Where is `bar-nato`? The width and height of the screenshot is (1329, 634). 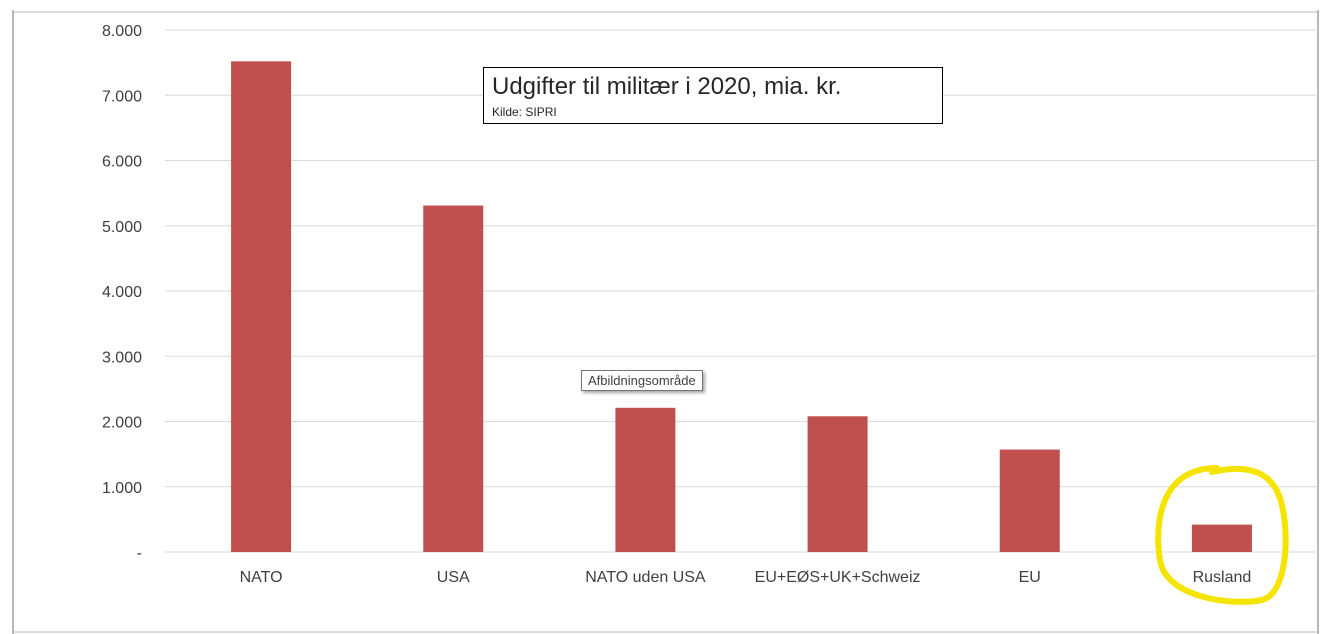
bar-nato is located at coordinates (261, 306).